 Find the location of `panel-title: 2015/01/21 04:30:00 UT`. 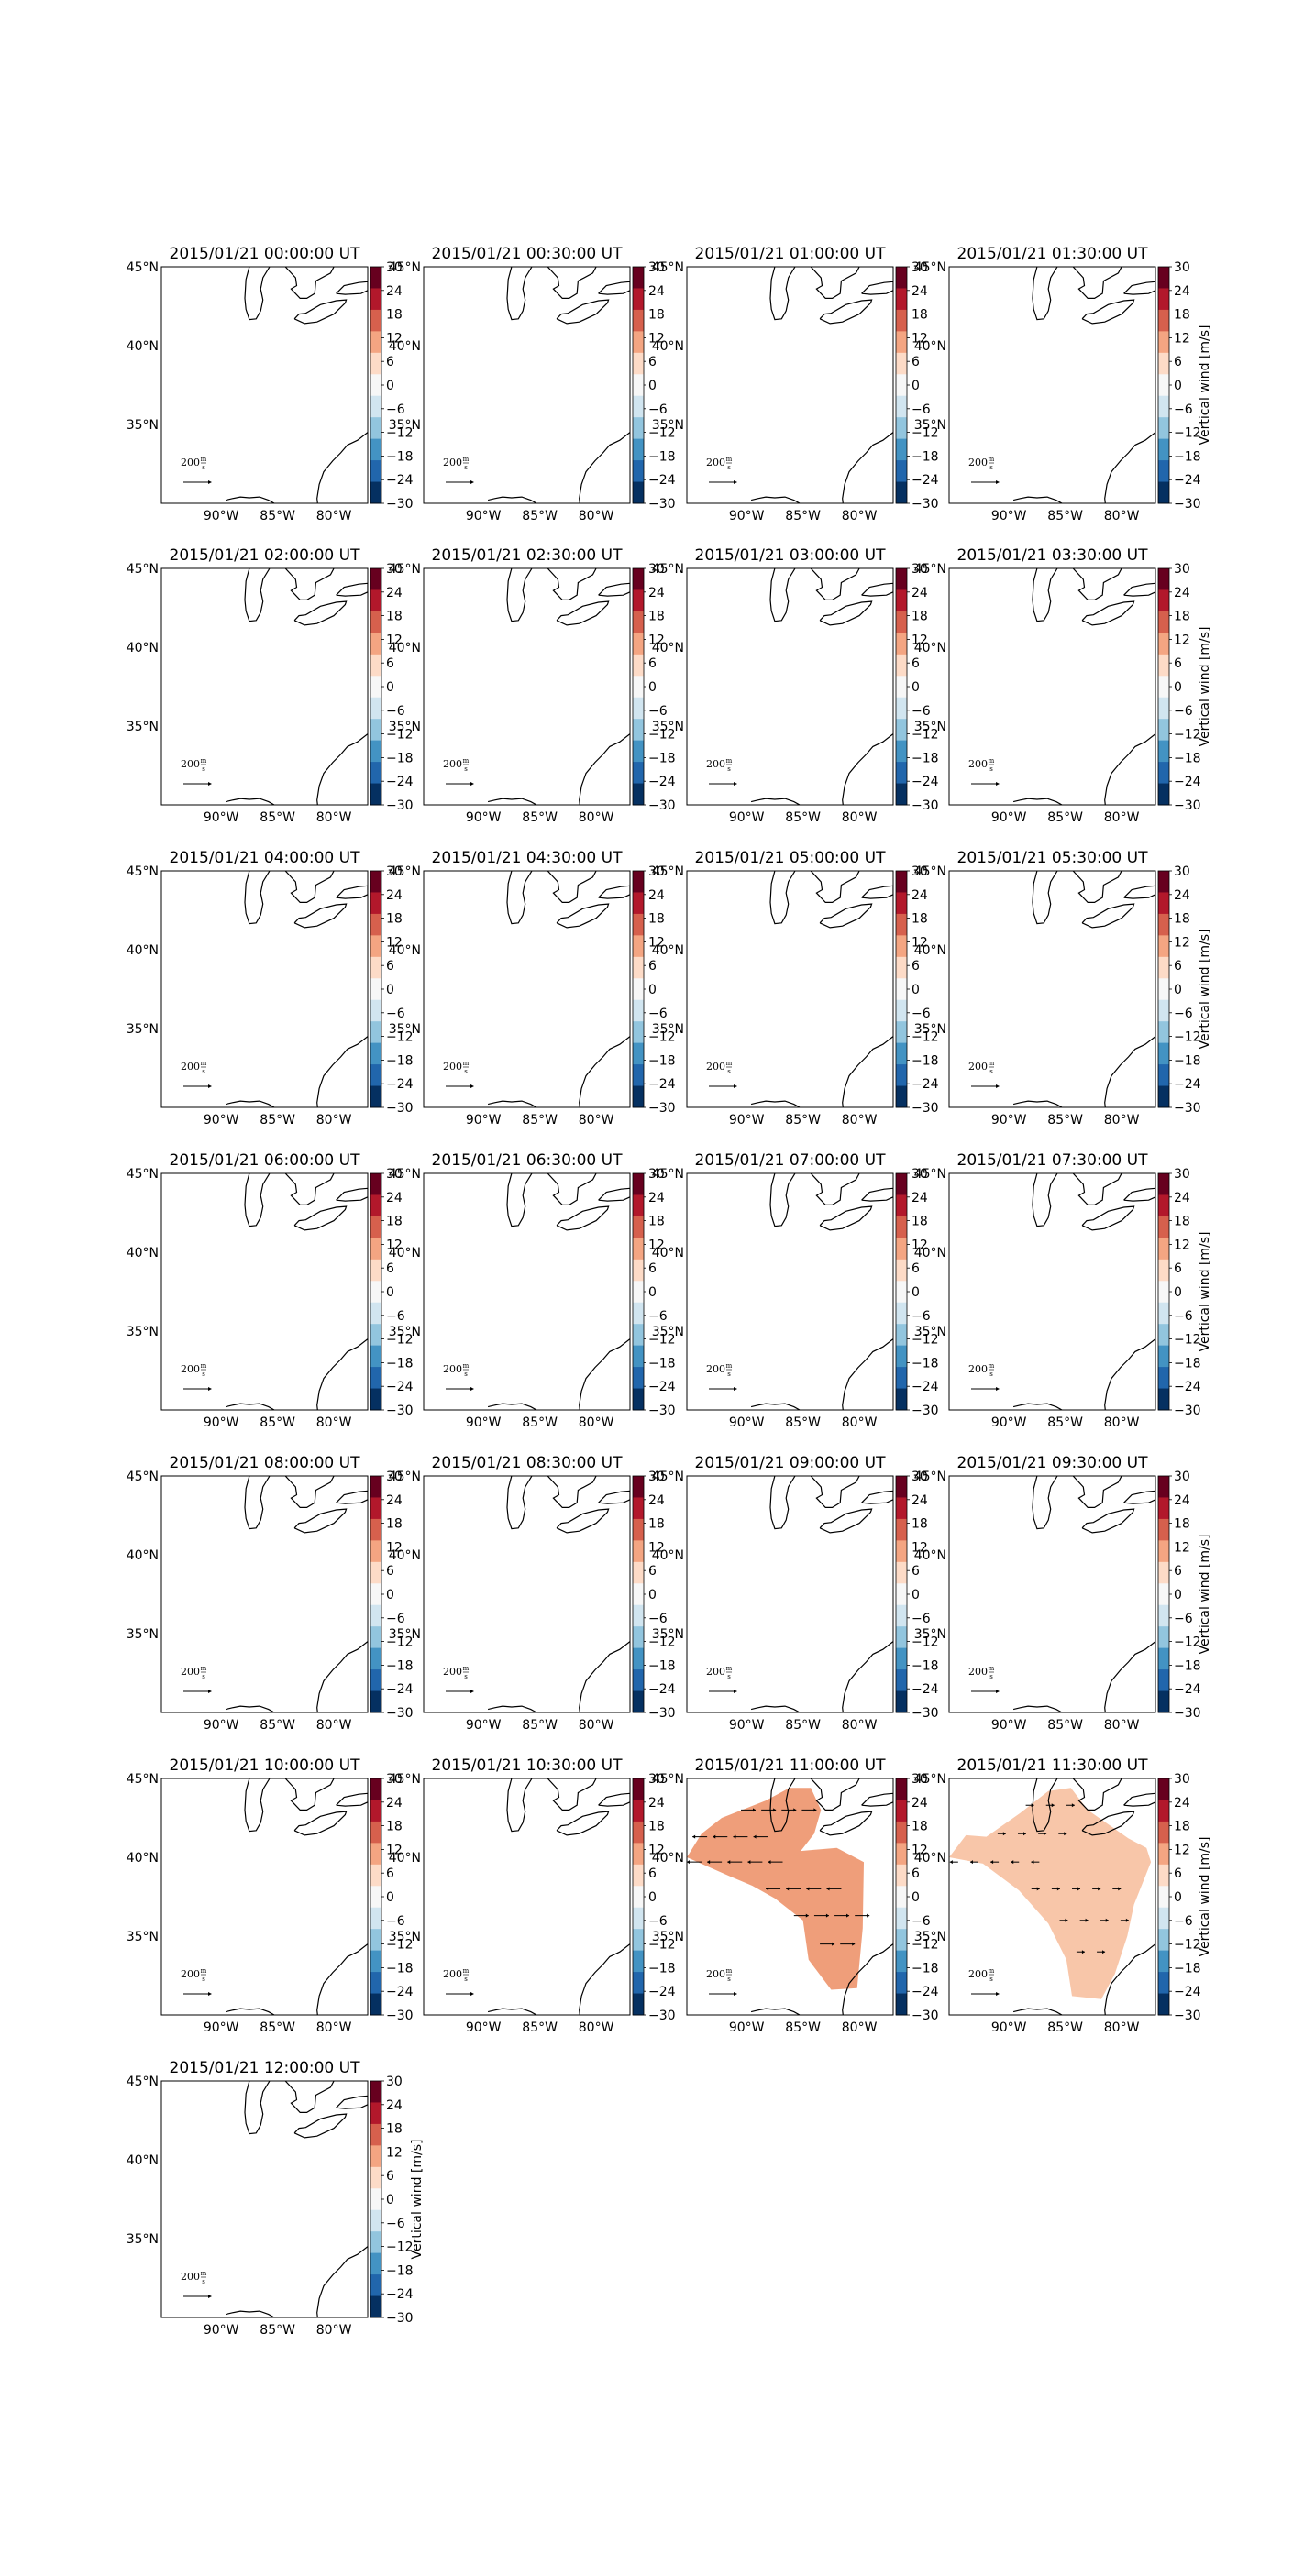

panel-title: 2015/01/21 04:30:00 UT is located at coordinates (528, 858).